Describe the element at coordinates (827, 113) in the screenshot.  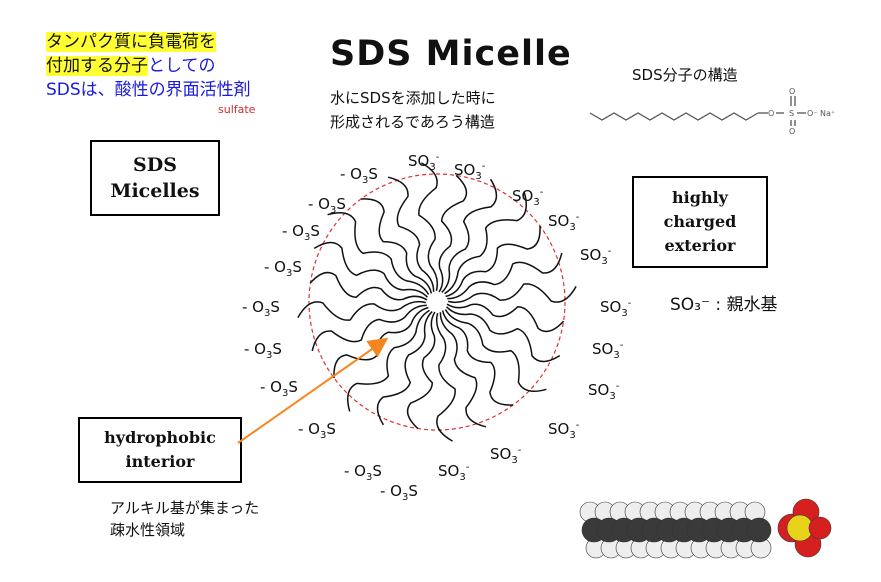
I see `sodium-ion: Na⁺` at that location.